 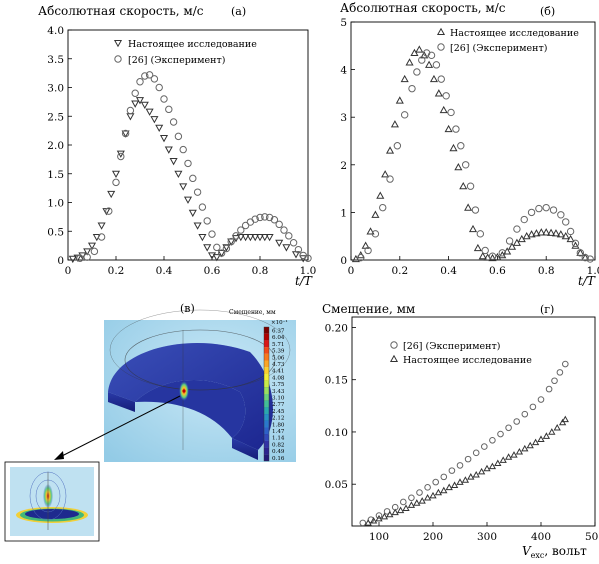 What do you see at coordinates (121, 11) in the screenshot?
I see `panel-a-title: Абсолютная скорость, м/с` at bounding box center [121, 11].